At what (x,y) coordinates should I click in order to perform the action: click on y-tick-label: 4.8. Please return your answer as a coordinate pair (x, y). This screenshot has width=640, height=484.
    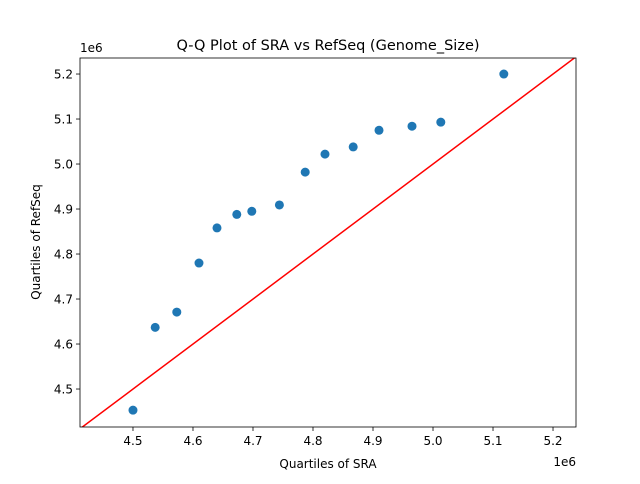
    Looking at the image, I should click on (63, 255).